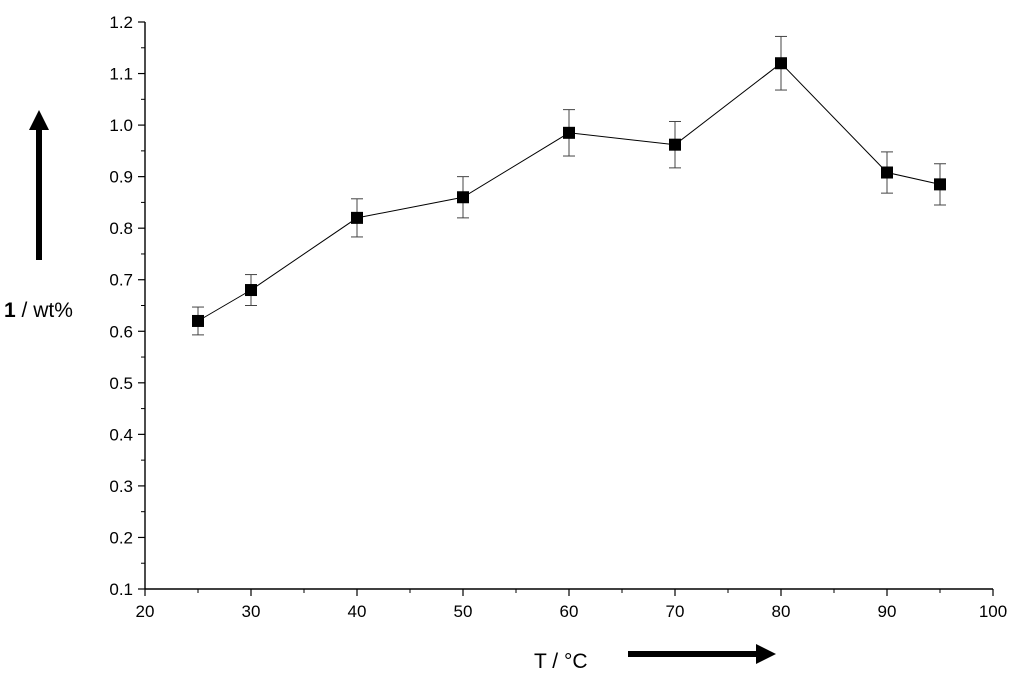 The image size is (1024, 674). I want to click on x-axis-arrow, so click(702, 654).